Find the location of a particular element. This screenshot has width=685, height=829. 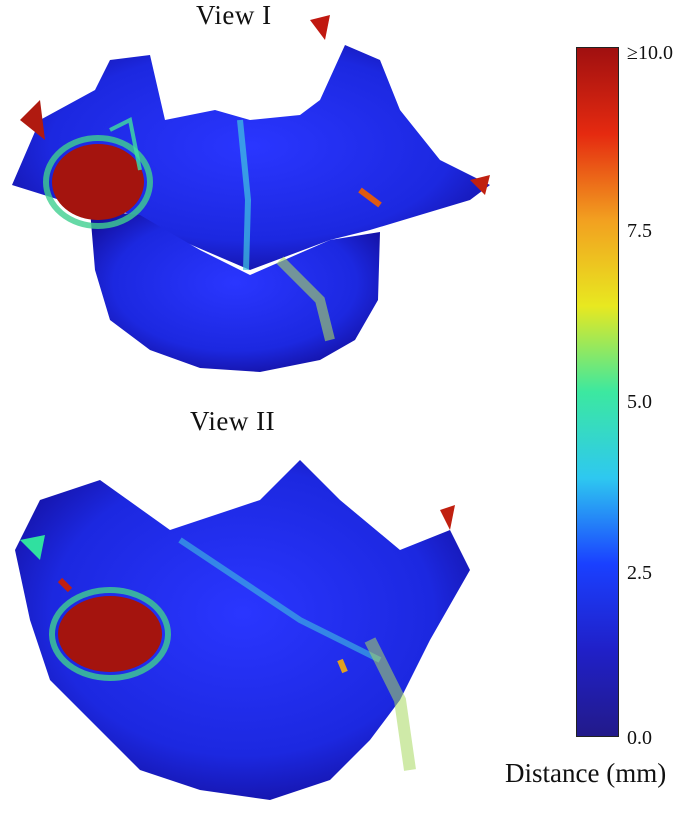

colorbar-caption: Distance (mm) is located at coordinates (586, 773).